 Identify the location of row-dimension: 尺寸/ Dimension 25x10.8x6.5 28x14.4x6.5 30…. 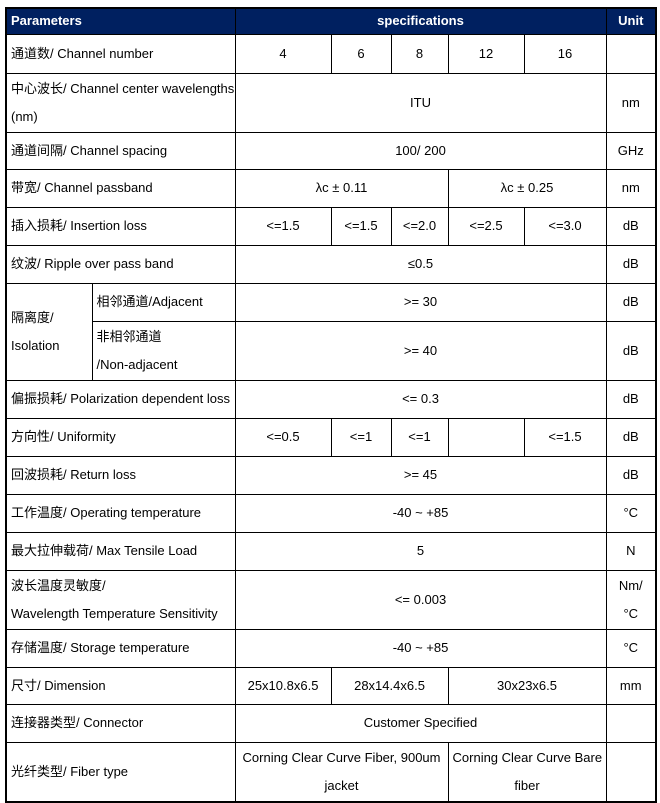
(331, 685).